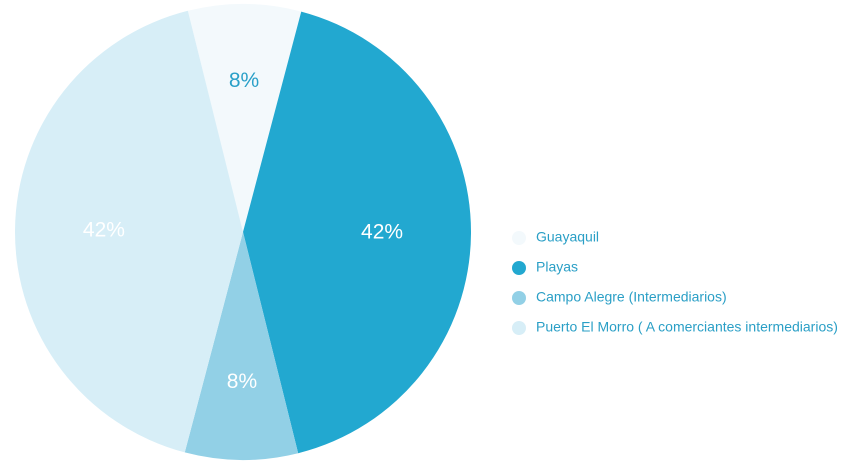 The image size is (866, 463). I want to click on legend-label: Campo Alegre (Intermediarios), so click(631, 297).